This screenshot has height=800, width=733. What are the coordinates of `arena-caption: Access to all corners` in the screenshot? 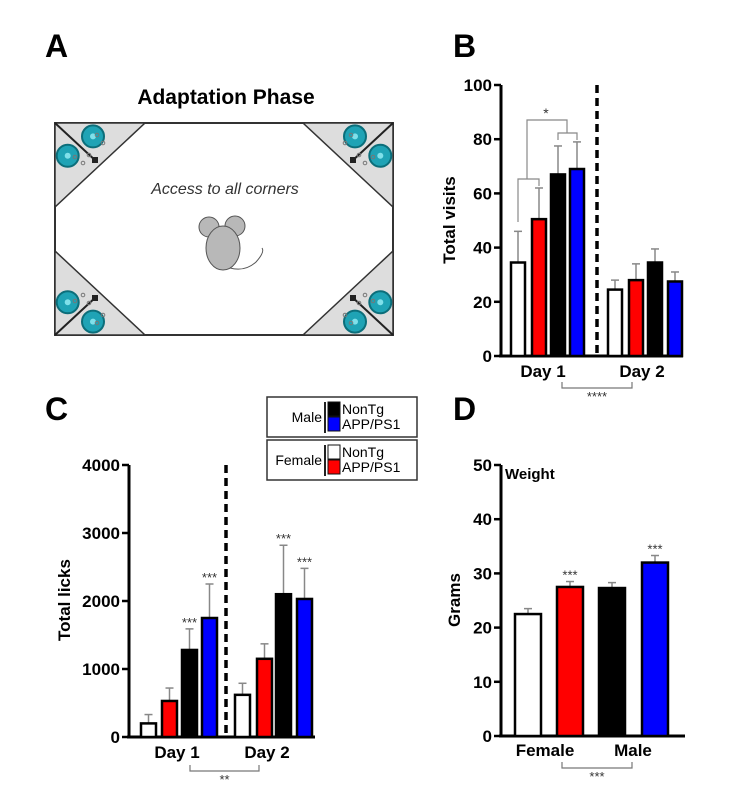 It's located at (224, 189).